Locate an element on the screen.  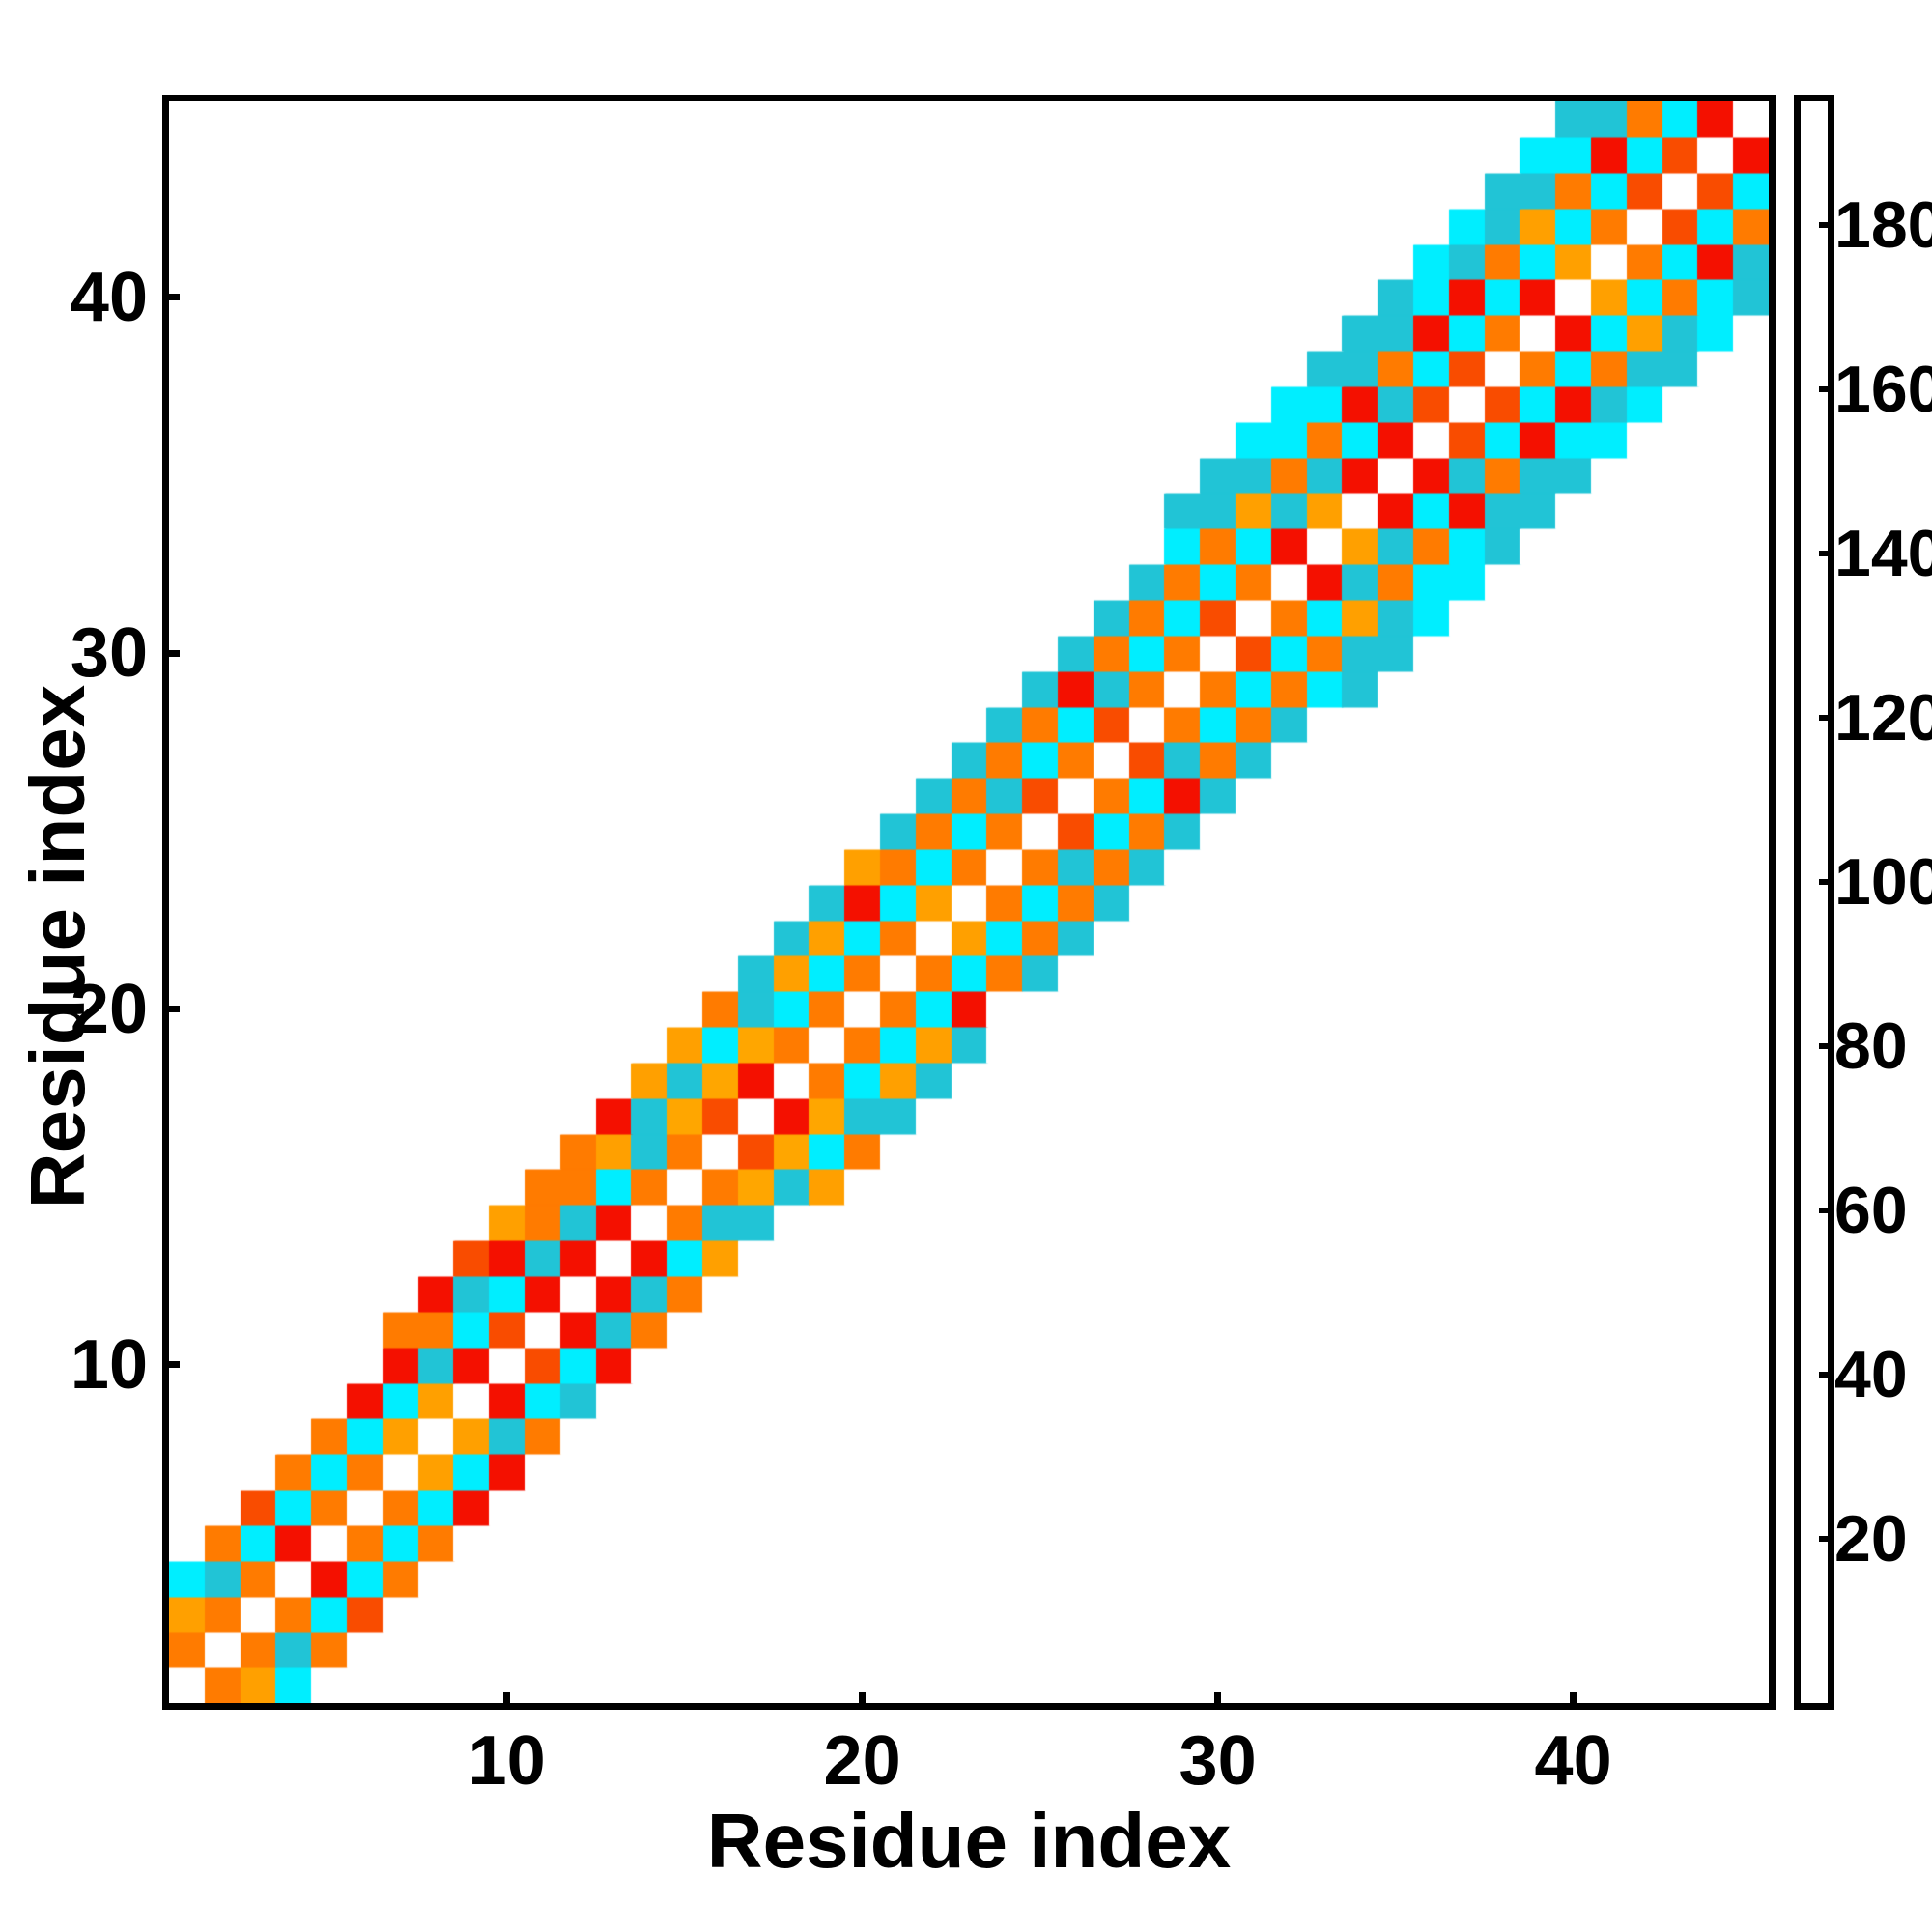
colorbar-tick-label: 120 is located at coordinates (1883, 717).